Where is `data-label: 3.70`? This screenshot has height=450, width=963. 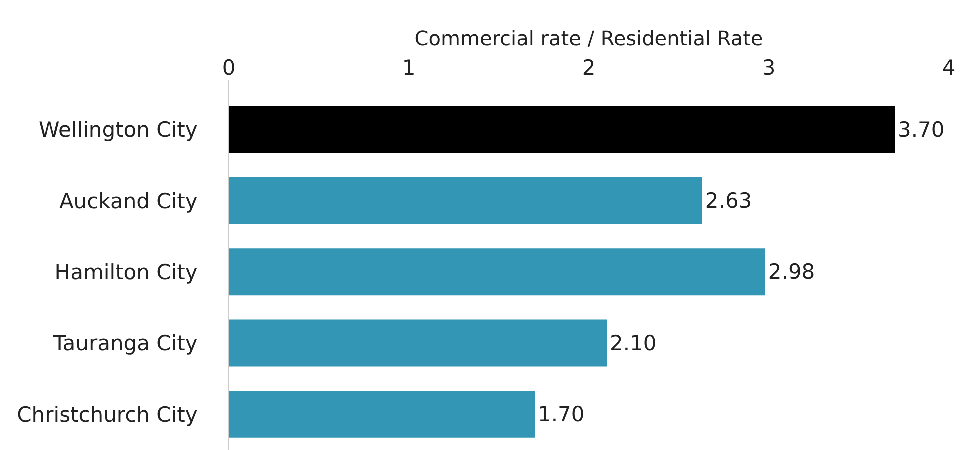 data-label: 3.70 is located at coordinates (921, 130).